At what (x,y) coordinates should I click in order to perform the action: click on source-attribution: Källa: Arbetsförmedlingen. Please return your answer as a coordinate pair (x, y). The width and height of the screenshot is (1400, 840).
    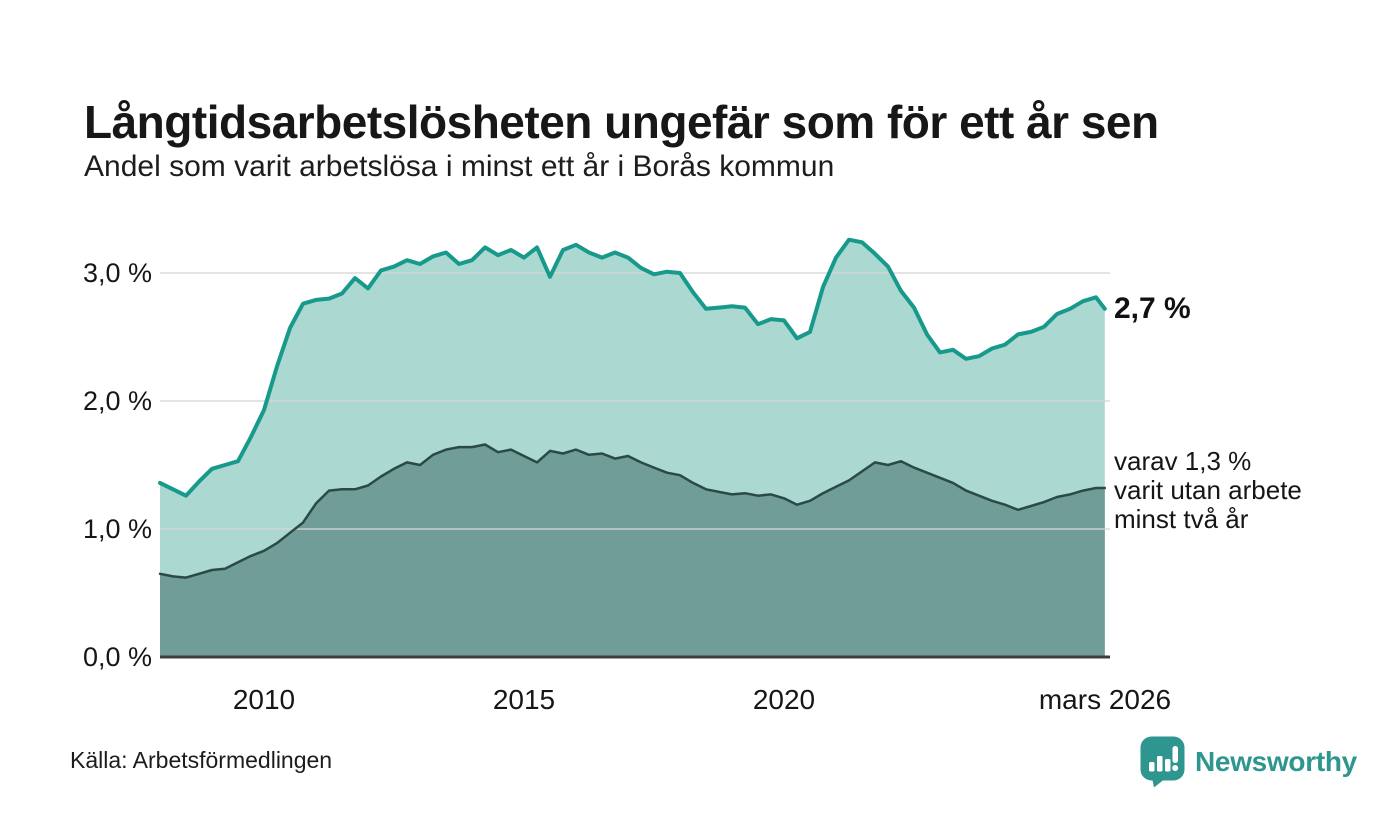
    Looking at the image, I should click on (201, 760).